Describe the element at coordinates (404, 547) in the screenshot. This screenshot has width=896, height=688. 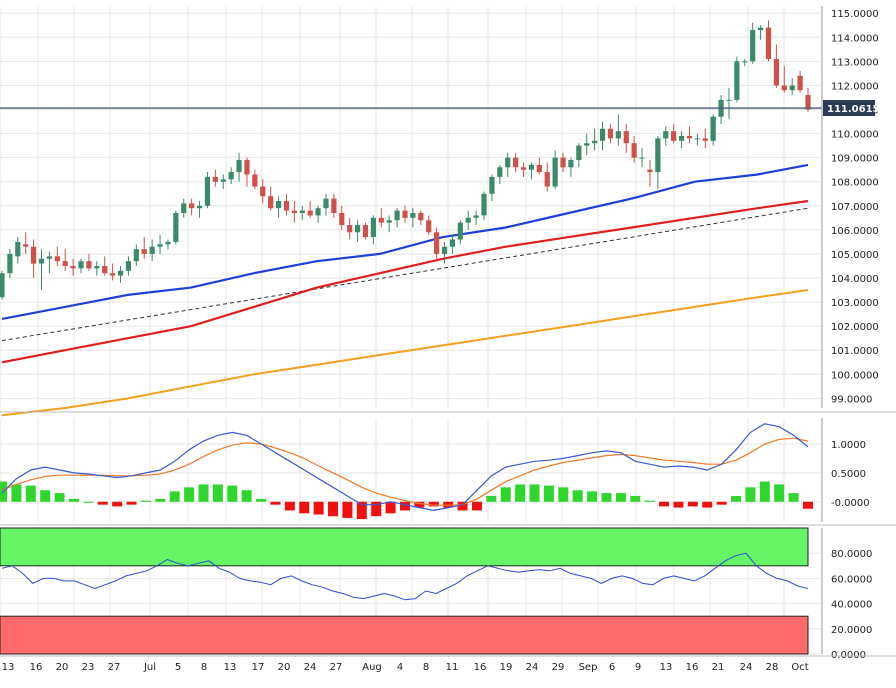
I see `rsi-overbought-zone` at that location.